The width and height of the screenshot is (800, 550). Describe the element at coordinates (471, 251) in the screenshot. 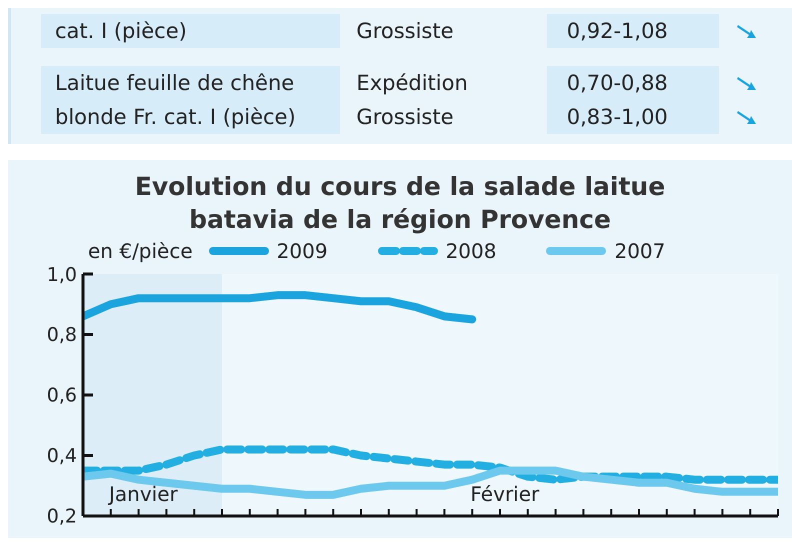

I see `legend-label: 2008` at that location.